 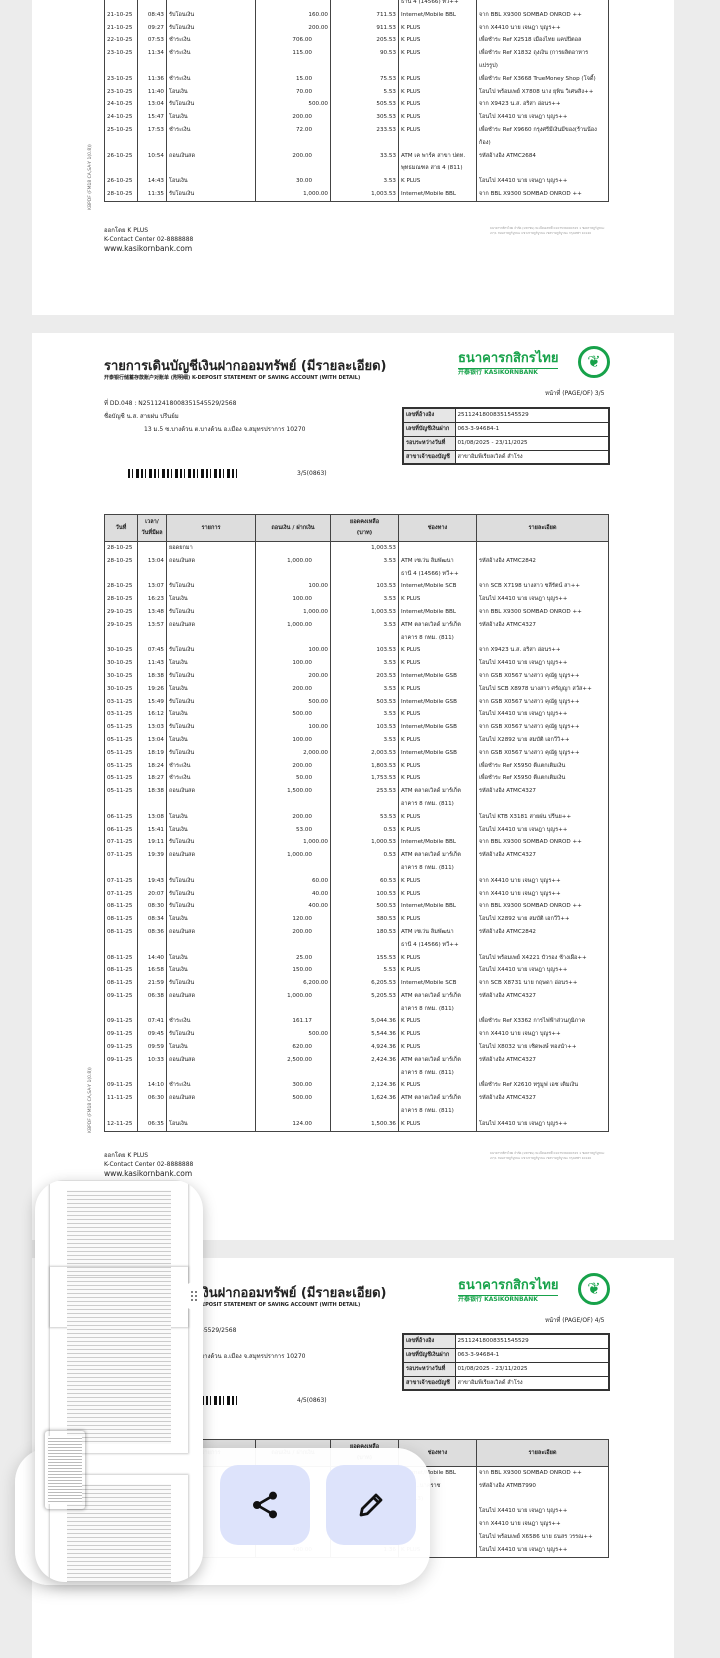 I want to click on deposit-amount: 500.00, so click(x=293, y=105).